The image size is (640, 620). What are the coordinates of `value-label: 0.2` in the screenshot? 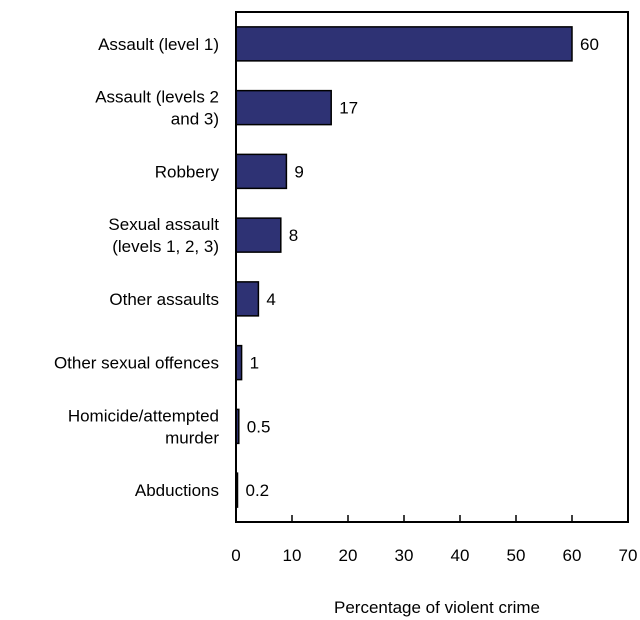 It's located at (258, 490).